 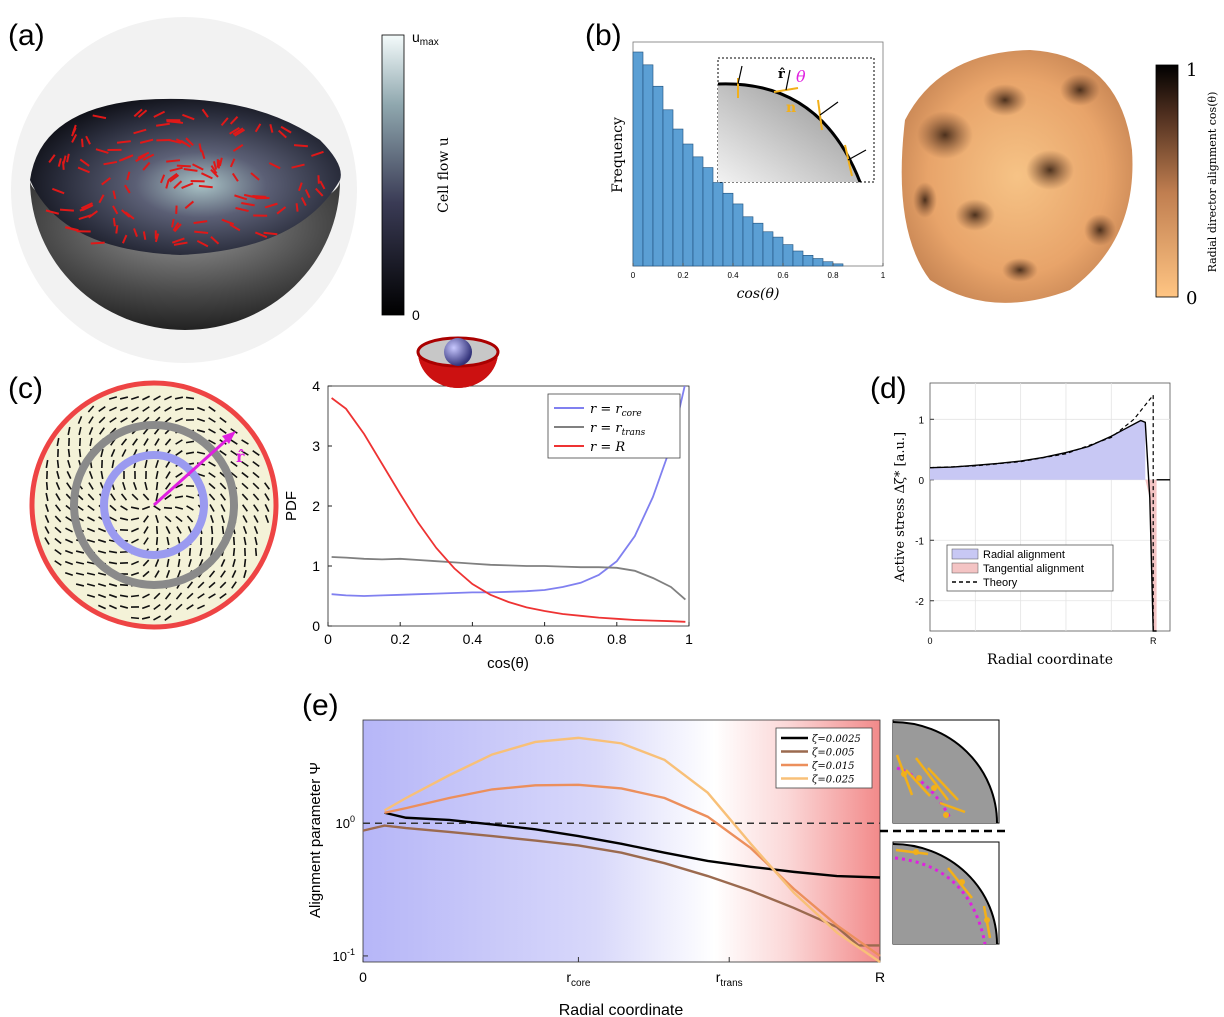 I want to click on psi-xlabel: Radial coordinate, so click(x=621, y=1009).